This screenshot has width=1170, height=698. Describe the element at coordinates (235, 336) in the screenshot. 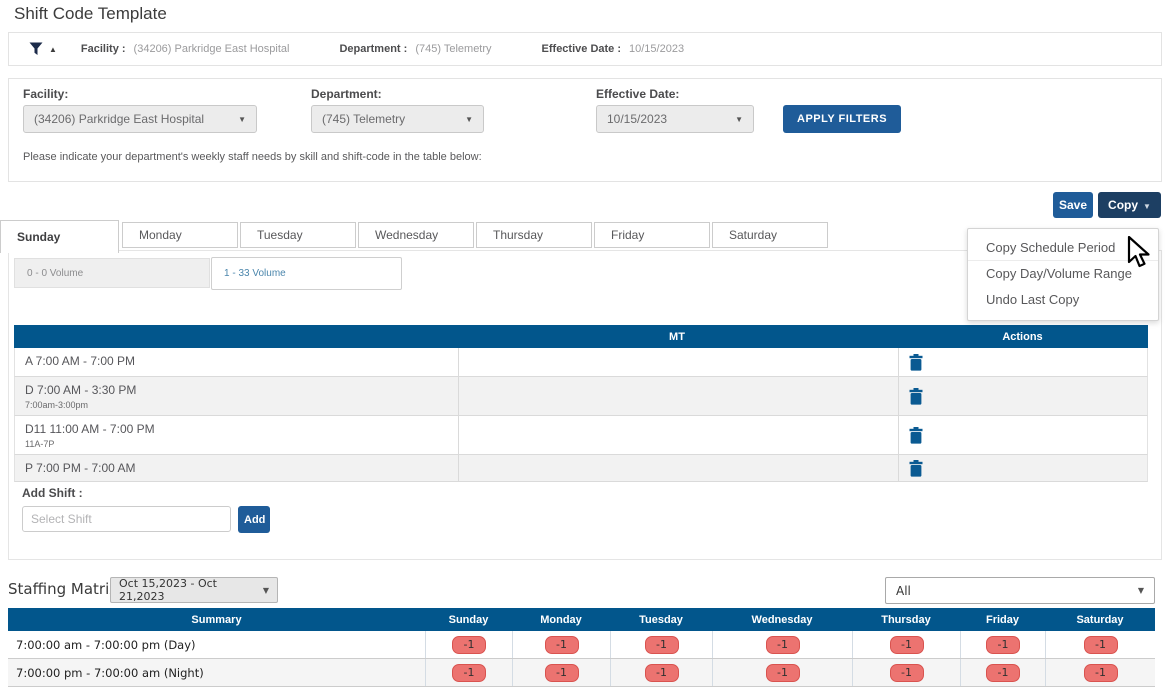

I see `shift-column-header` at that location.